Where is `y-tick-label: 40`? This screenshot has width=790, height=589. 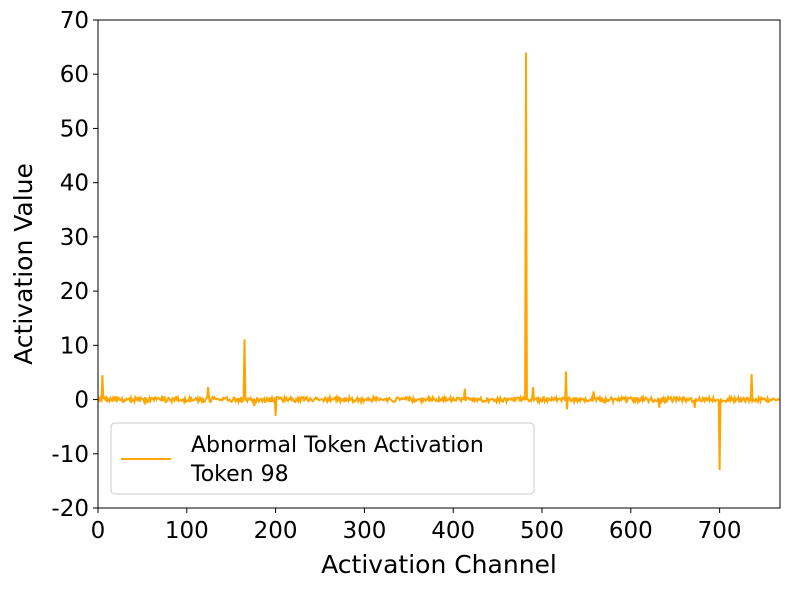
y-tick-label: 40 is located at coordinates (74, 184).